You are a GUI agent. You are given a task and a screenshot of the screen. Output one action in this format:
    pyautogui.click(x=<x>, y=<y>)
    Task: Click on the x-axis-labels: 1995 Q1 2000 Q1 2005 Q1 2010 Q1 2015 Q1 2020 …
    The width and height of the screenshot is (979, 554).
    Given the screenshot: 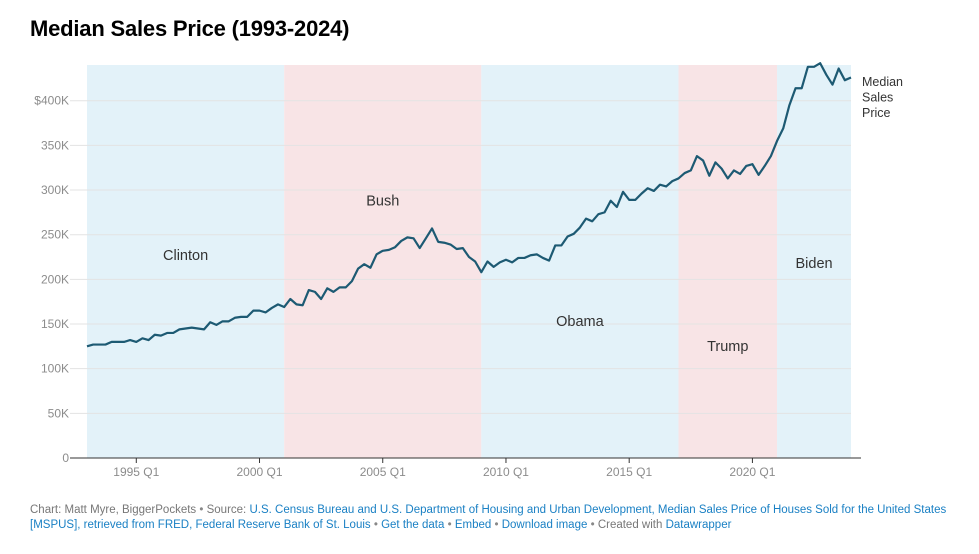 What is the action you would take?
    pyautogui.click(x=444, y=468)
    